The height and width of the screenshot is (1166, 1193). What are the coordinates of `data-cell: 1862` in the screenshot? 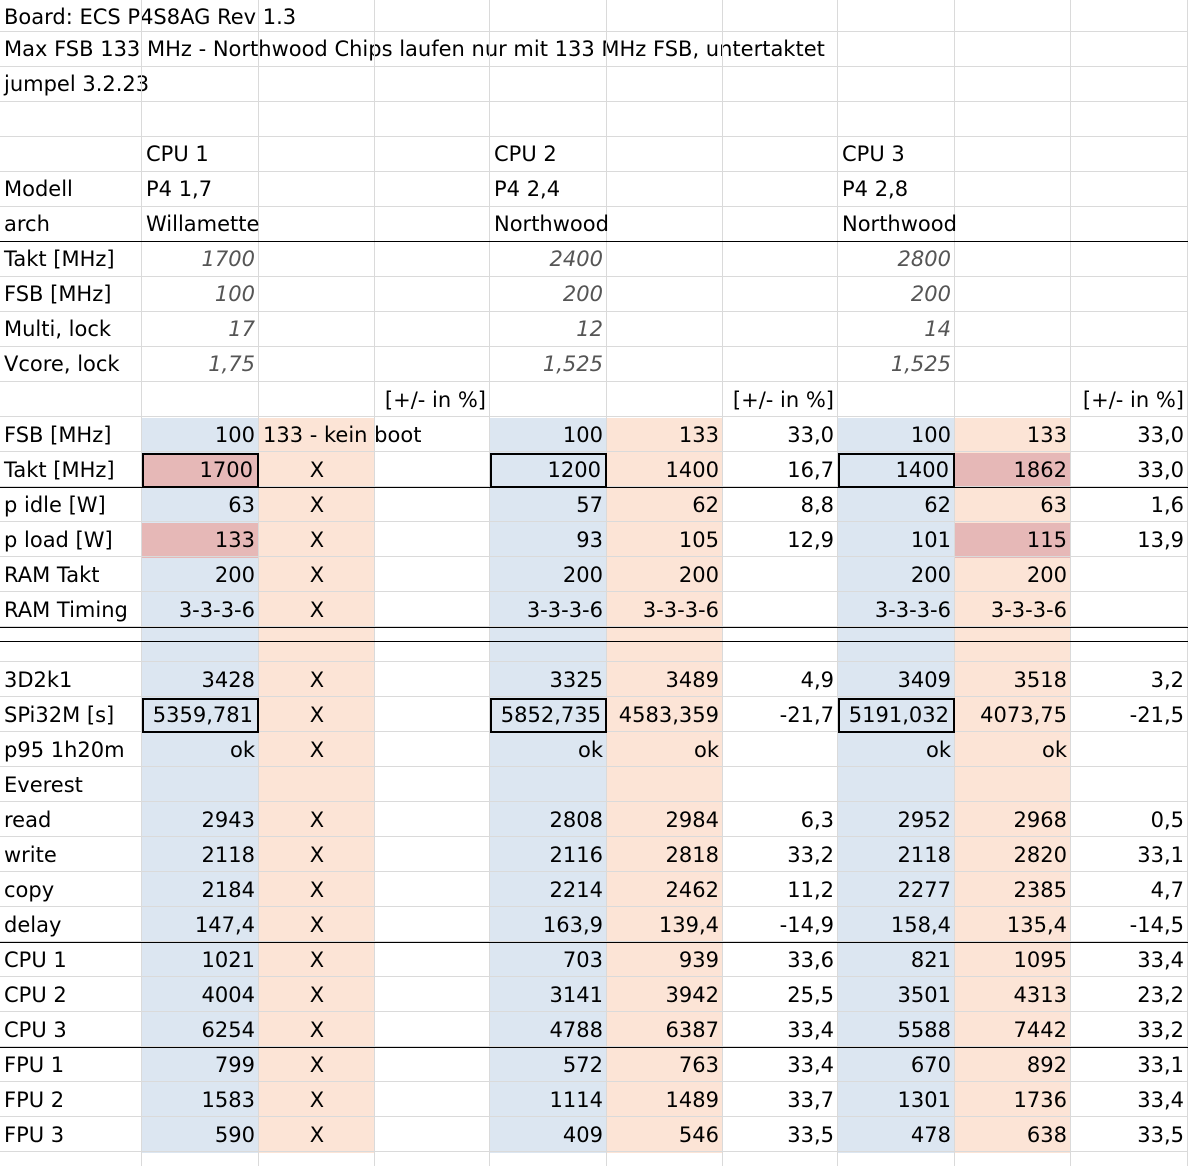 It's located at (1040, 470).